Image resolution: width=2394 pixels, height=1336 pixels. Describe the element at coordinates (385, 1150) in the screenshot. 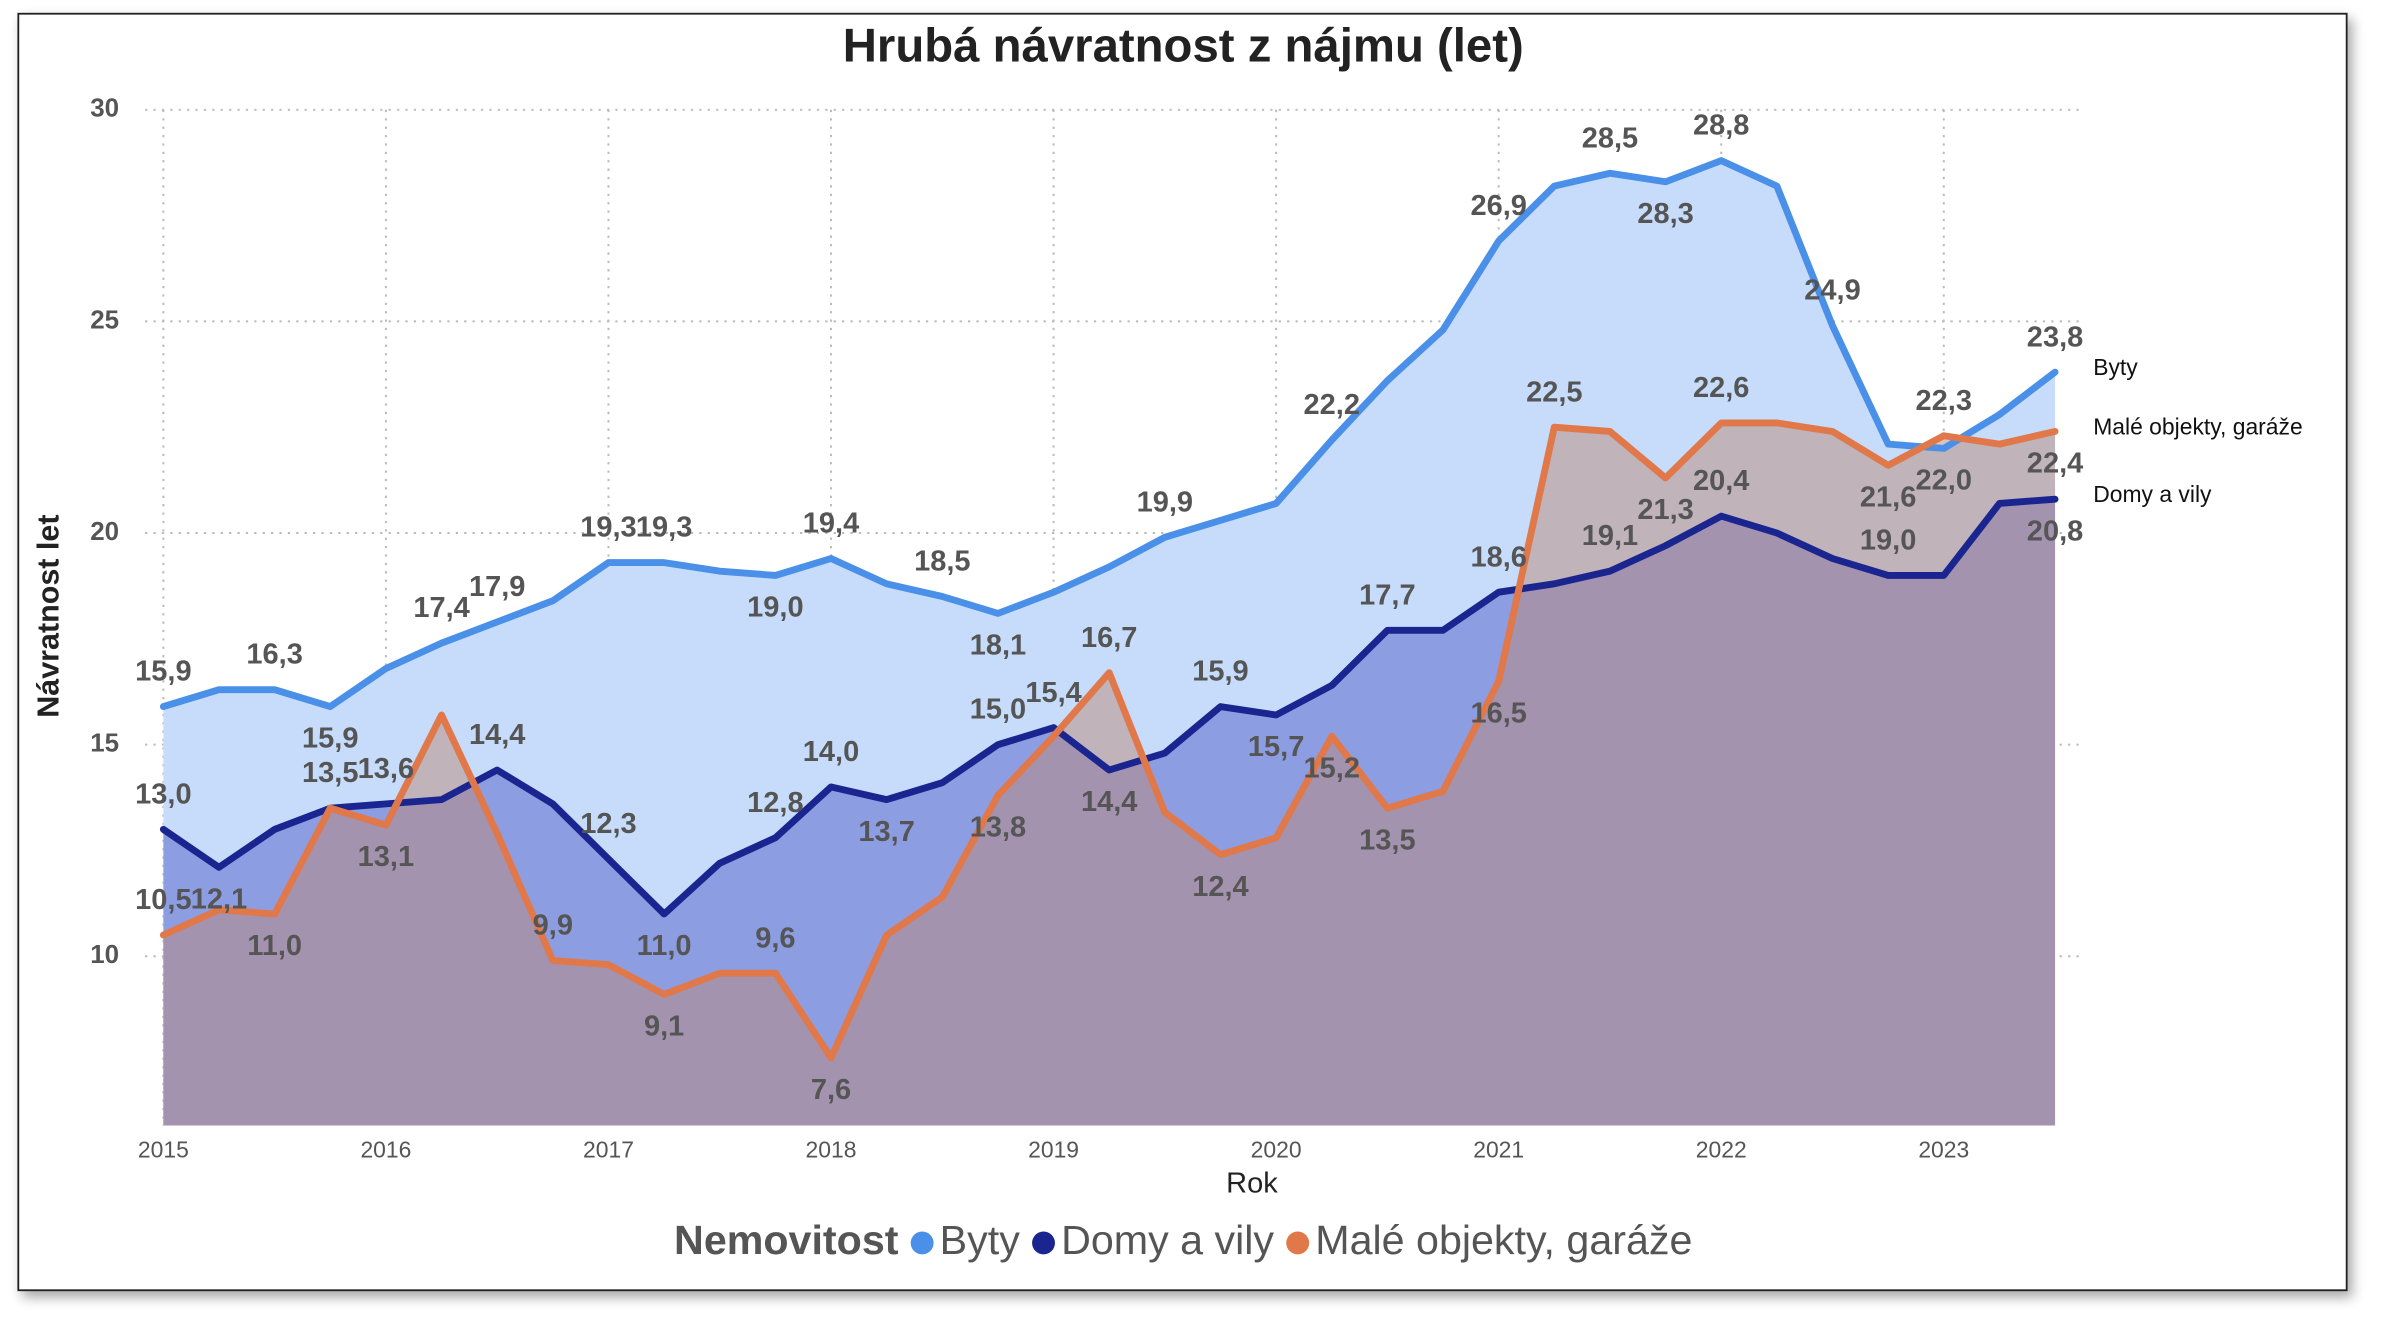

I see `x-tick-label: 2016` at that location.